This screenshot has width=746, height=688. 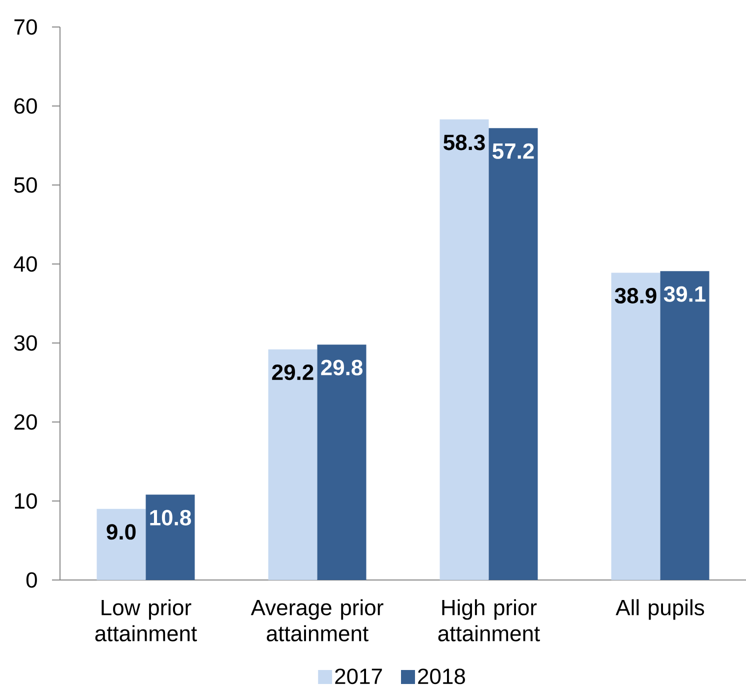 I want to click on data-label: 9.0, so click(x=121, y=532).